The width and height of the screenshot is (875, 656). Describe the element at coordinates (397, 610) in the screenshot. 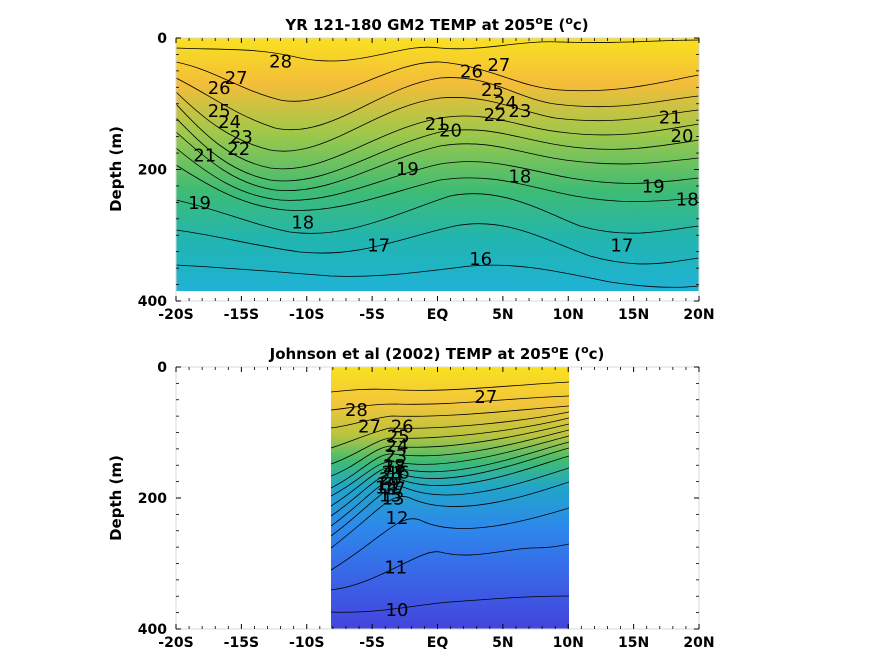

I see `contour-label: 10` at that location.